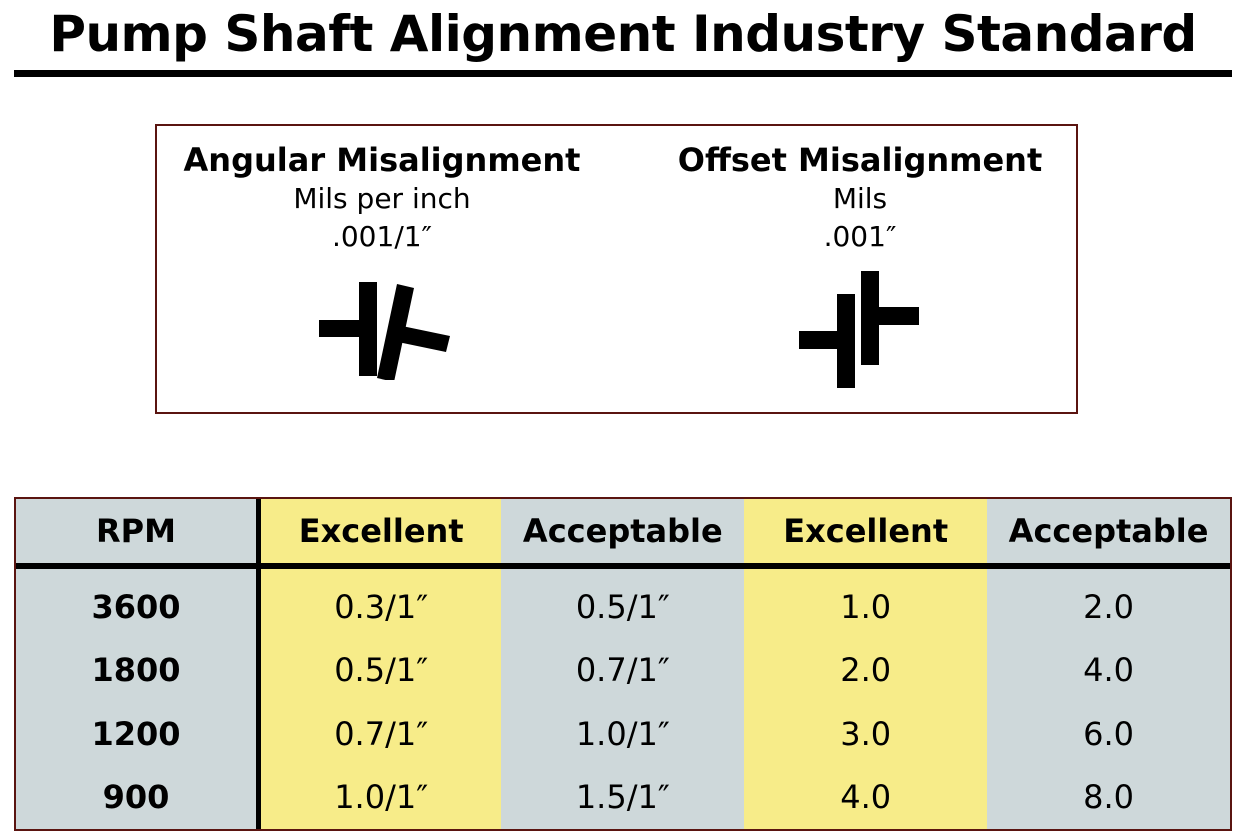 This screenshot has width=1247, height=835. I want to click on offset-acceptable-cell: 4.0, so click(1108, 670).